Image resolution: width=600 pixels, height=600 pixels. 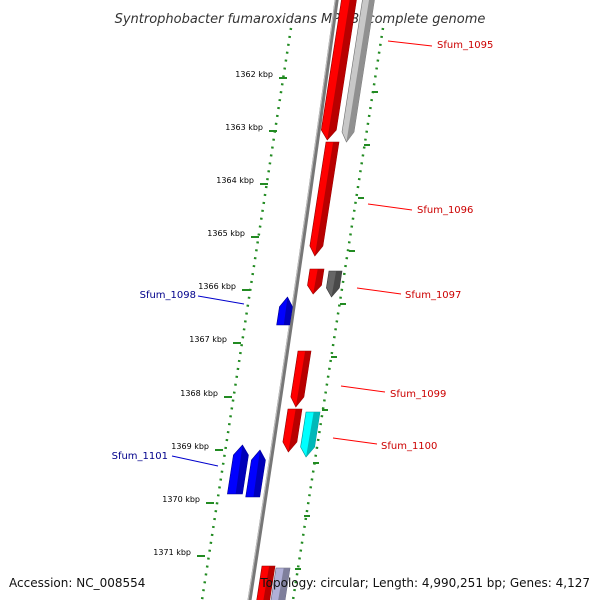 What do you see at coordinates (199, 393) in the screenshot?
I see `kbp-tick-label: 1368 kbp` at bounding box center [199, 393].